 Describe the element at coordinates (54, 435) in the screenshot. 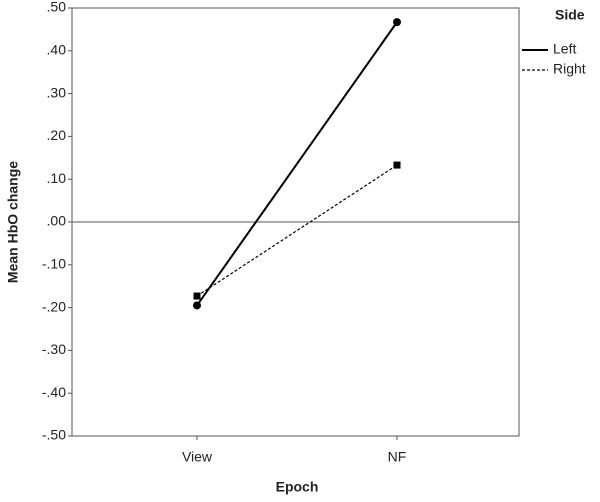

I see `y-tick-label: -.50` at that location.